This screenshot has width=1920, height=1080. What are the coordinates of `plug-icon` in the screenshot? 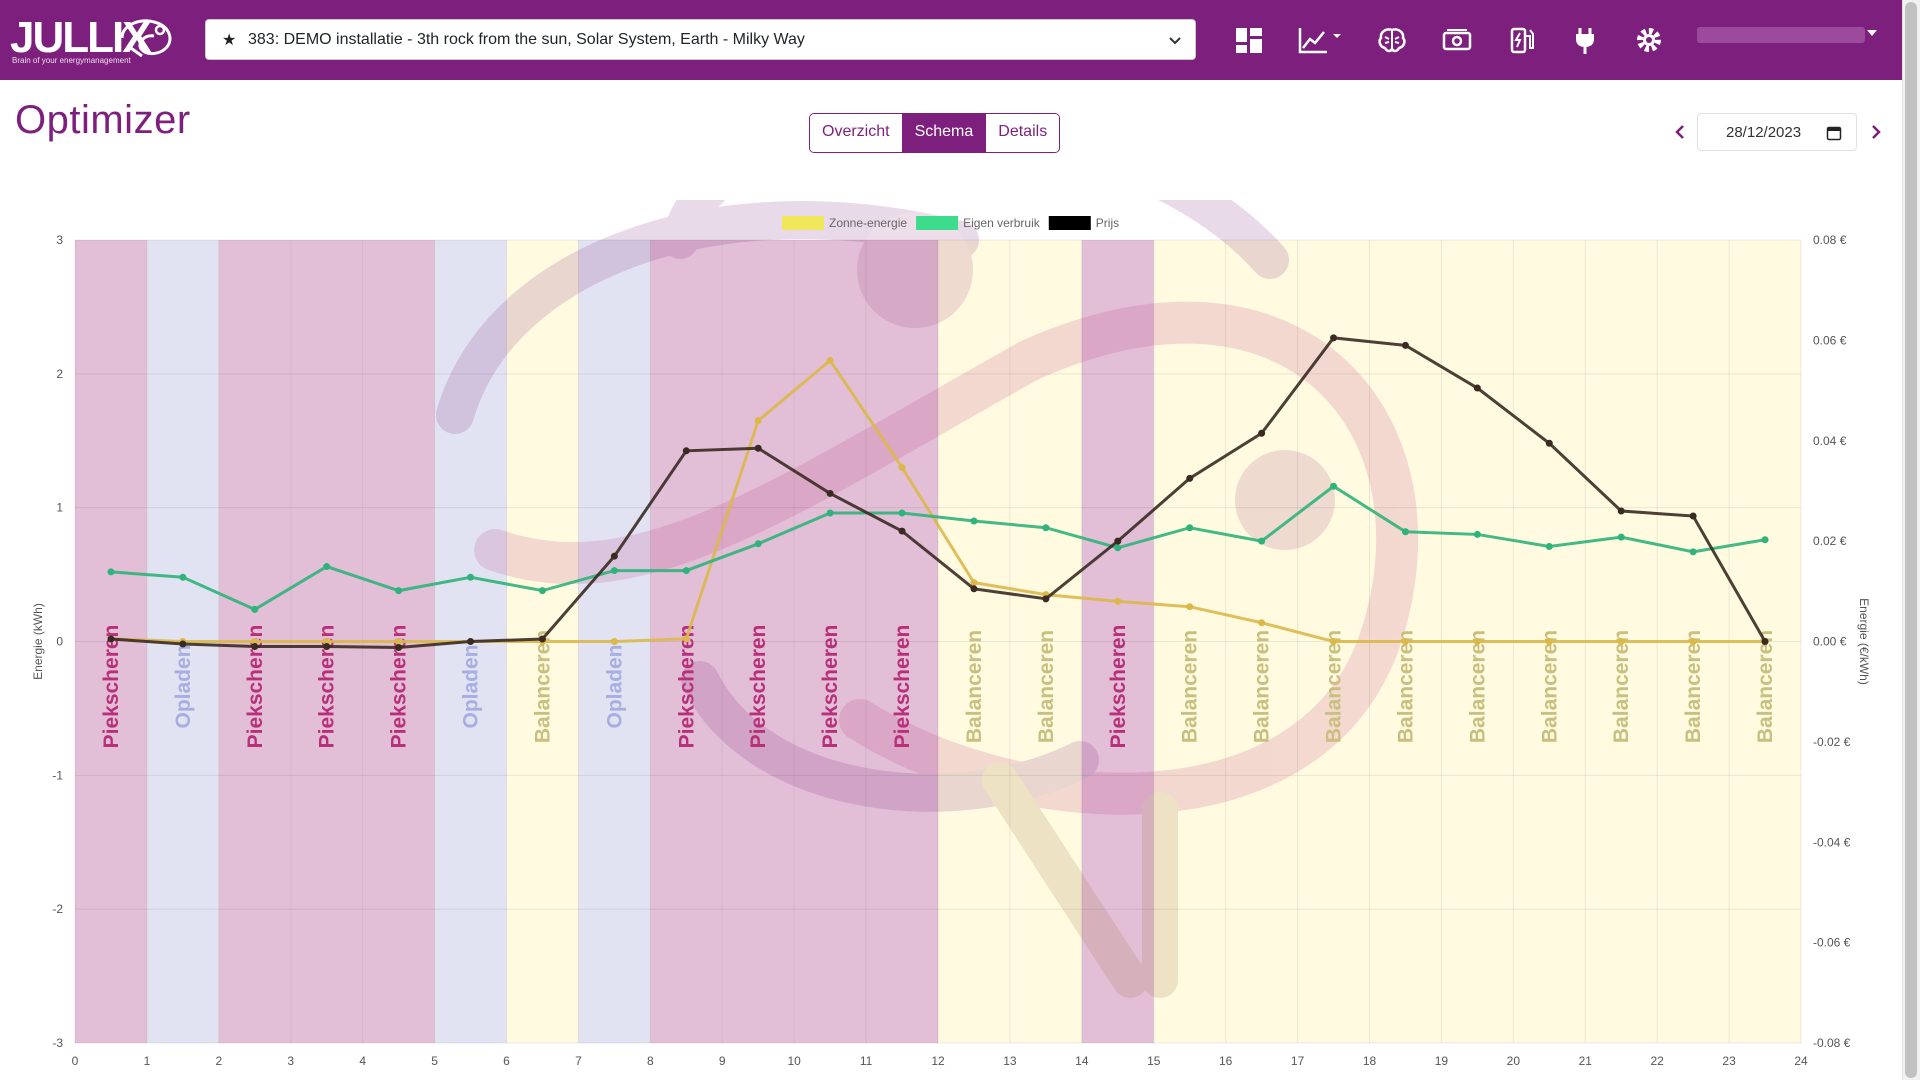 It's located at (1585, 40).